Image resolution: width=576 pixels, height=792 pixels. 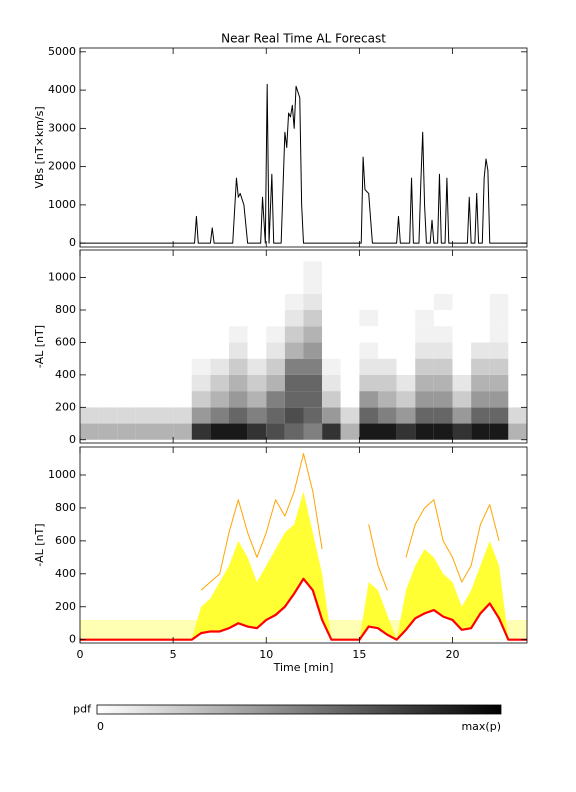 What do you see at coordinates (65, 341) in the screenshot?
I see `y-tick-label: 600` at bounding box center [65, 341].